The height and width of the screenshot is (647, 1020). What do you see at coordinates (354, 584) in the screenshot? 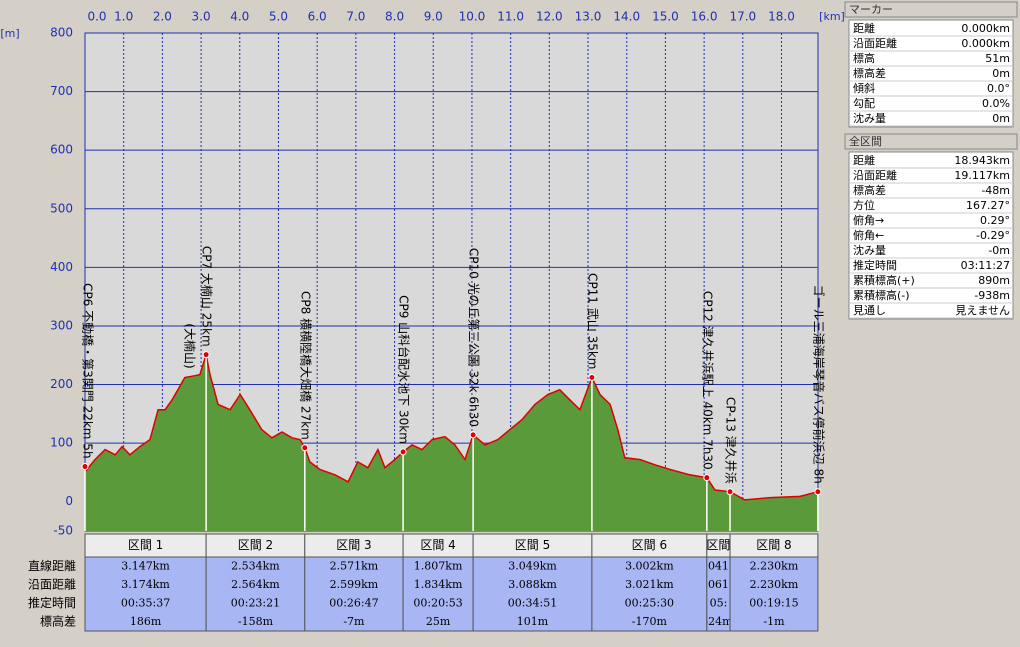
I see `section-value: 2.599km` at bounding box center [354, 584].